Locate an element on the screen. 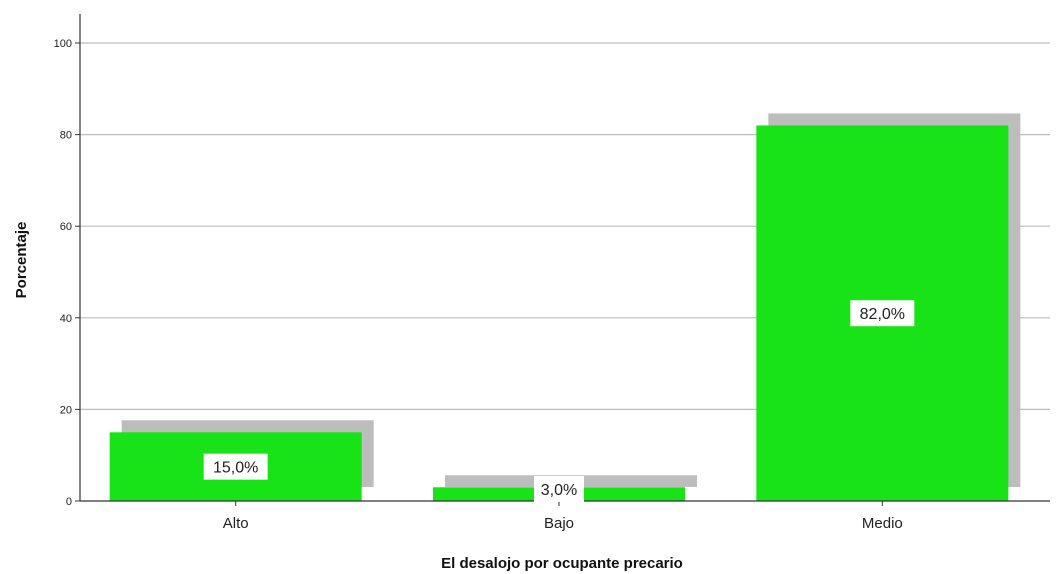 This screenshot has height=574, width=1057. y-tick-label-20: 20 is located at coordinates (66, 410).